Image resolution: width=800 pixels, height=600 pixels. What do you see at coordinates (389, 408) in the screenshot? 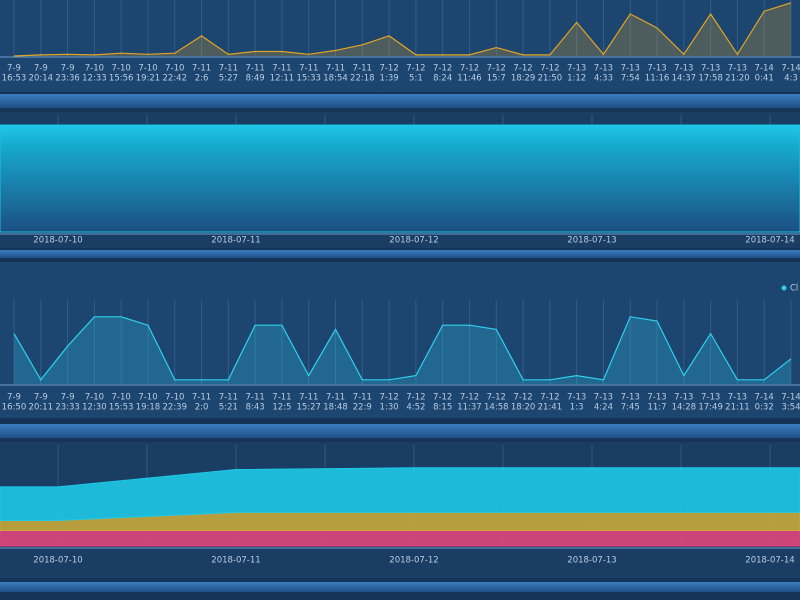
I see `x-tick-label: 1:30` at bounding box center [389, 408].